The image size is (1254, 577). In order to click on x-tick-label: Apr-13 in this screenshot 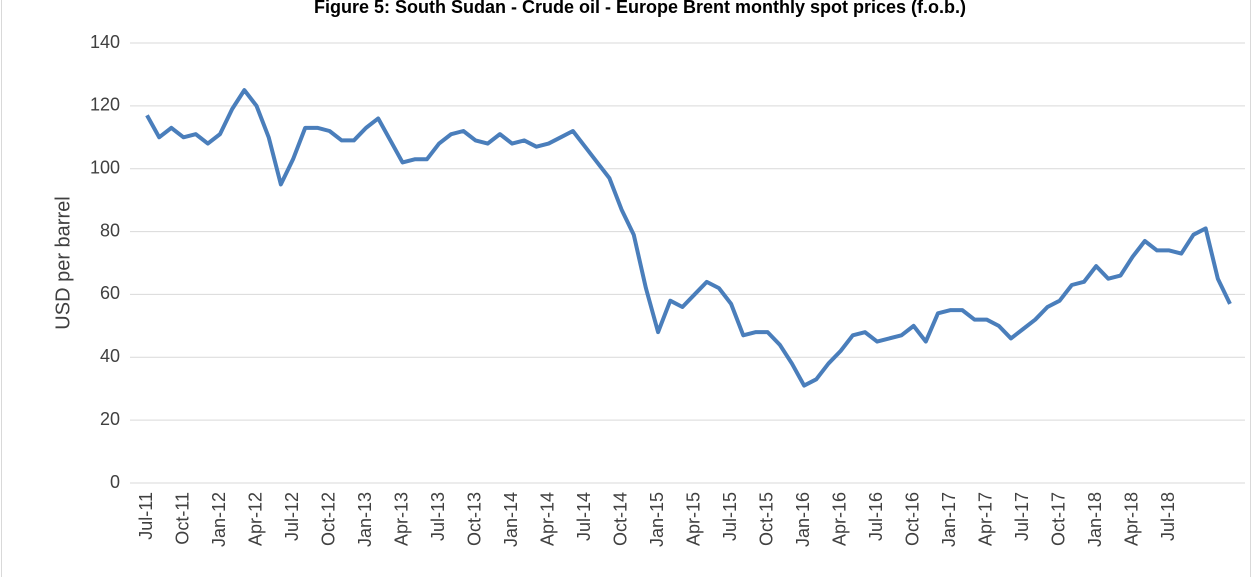, I will do `click(401, 519)`.